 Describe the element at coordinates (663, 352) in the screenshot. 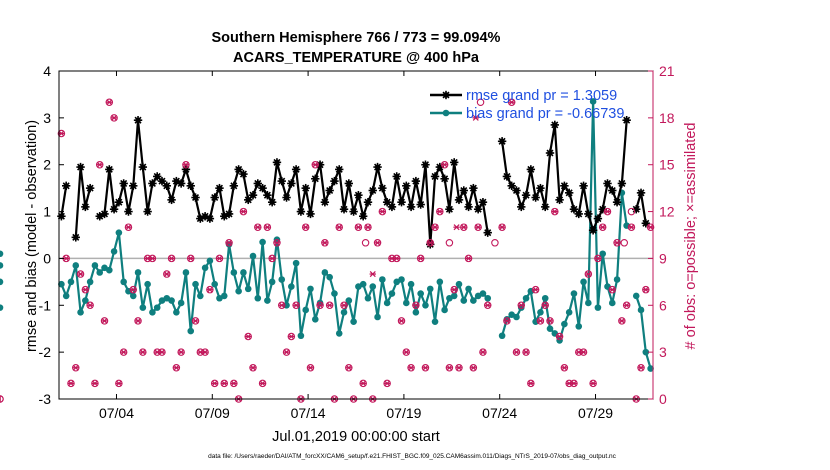

I see `y-right-tick-label: 3` at that location.